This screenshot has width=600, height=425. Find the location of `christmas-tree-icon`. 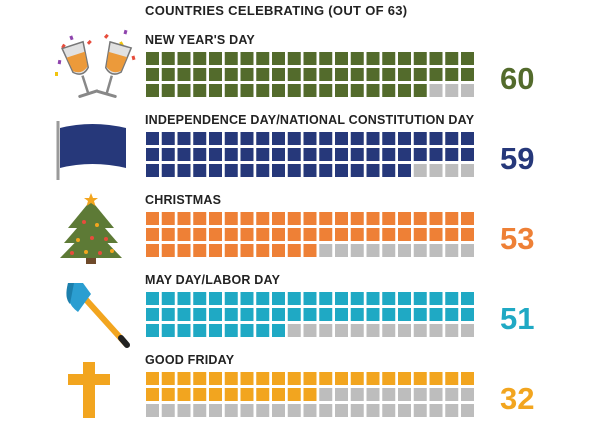

christmas-tree-icon is located at coordinates (91, 228).